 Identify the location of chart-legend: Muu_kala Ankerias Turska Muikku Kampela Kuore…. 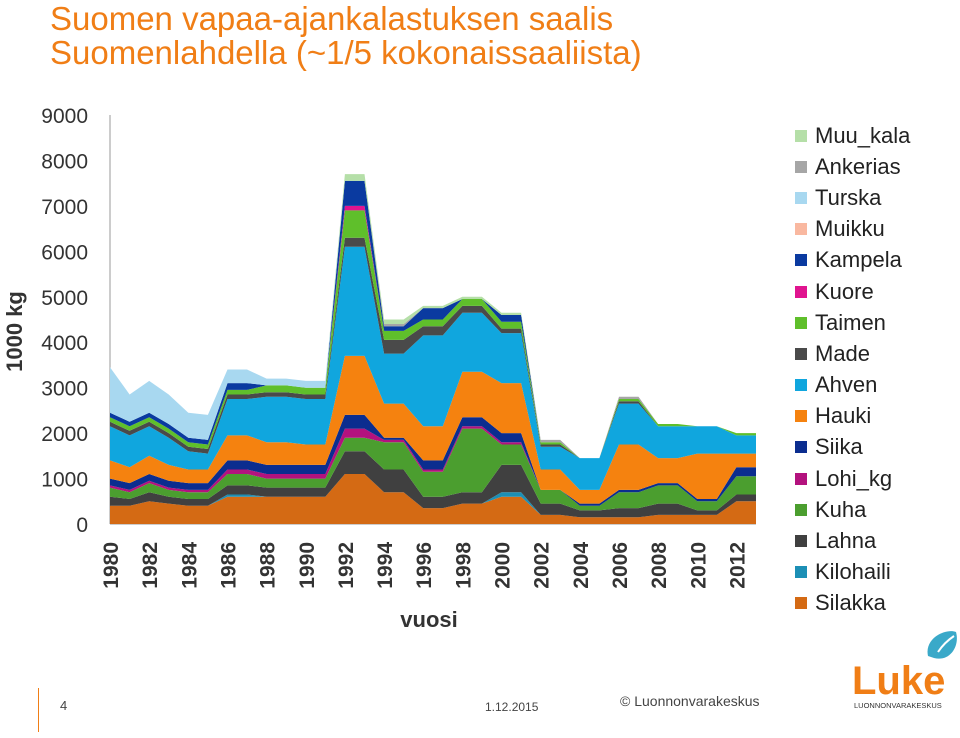
(852, 369).